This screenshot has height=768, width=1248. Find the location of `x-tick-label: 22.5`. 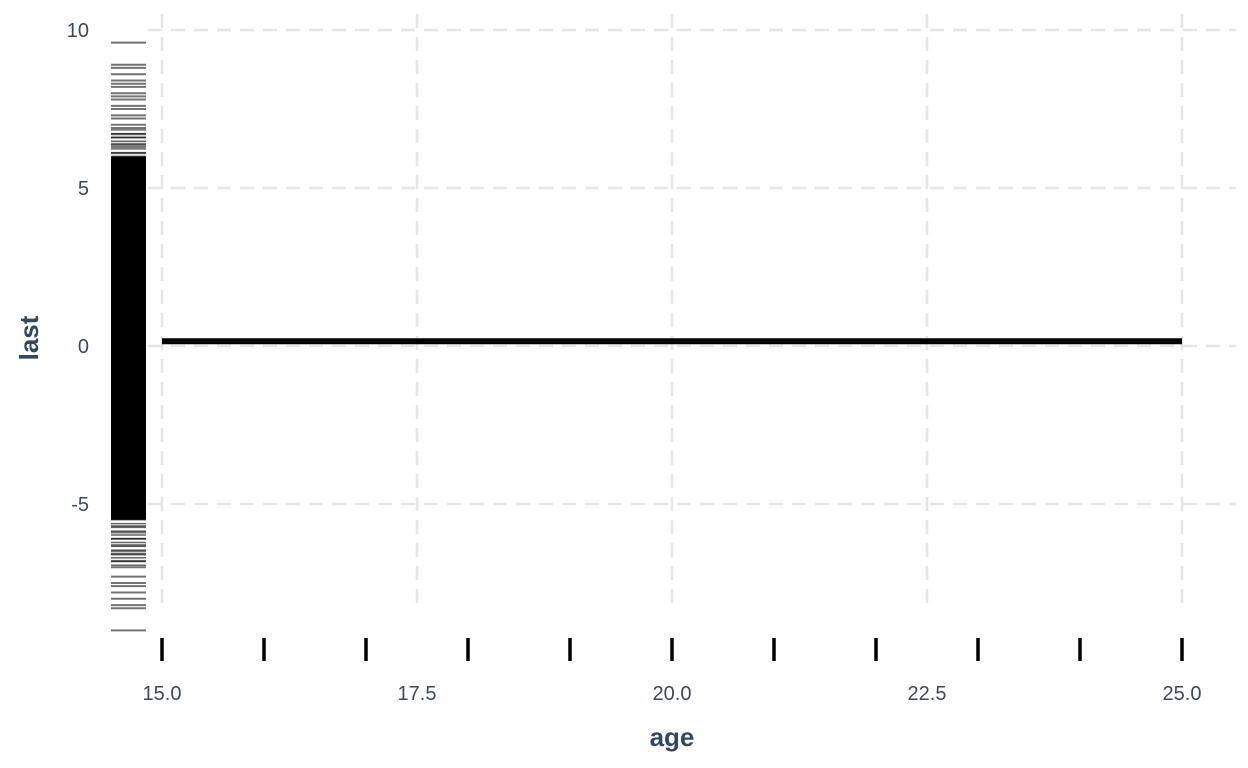

x-tick-label: 22.5 is located at coordinates (927, 694).